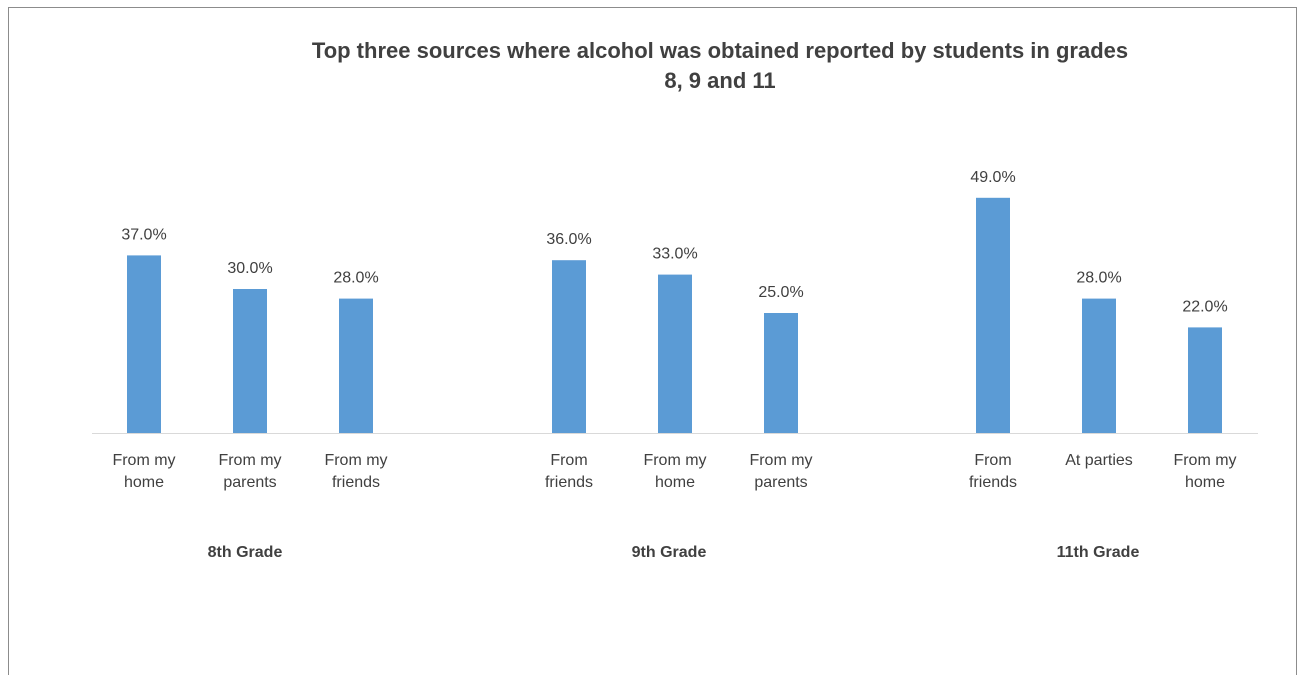 This screenshot has height=675, width=1297. What do you see at coordinates (1099, 460) in the screenshot?
I see `category-label: At parties` at bounding box center [1099, 460].